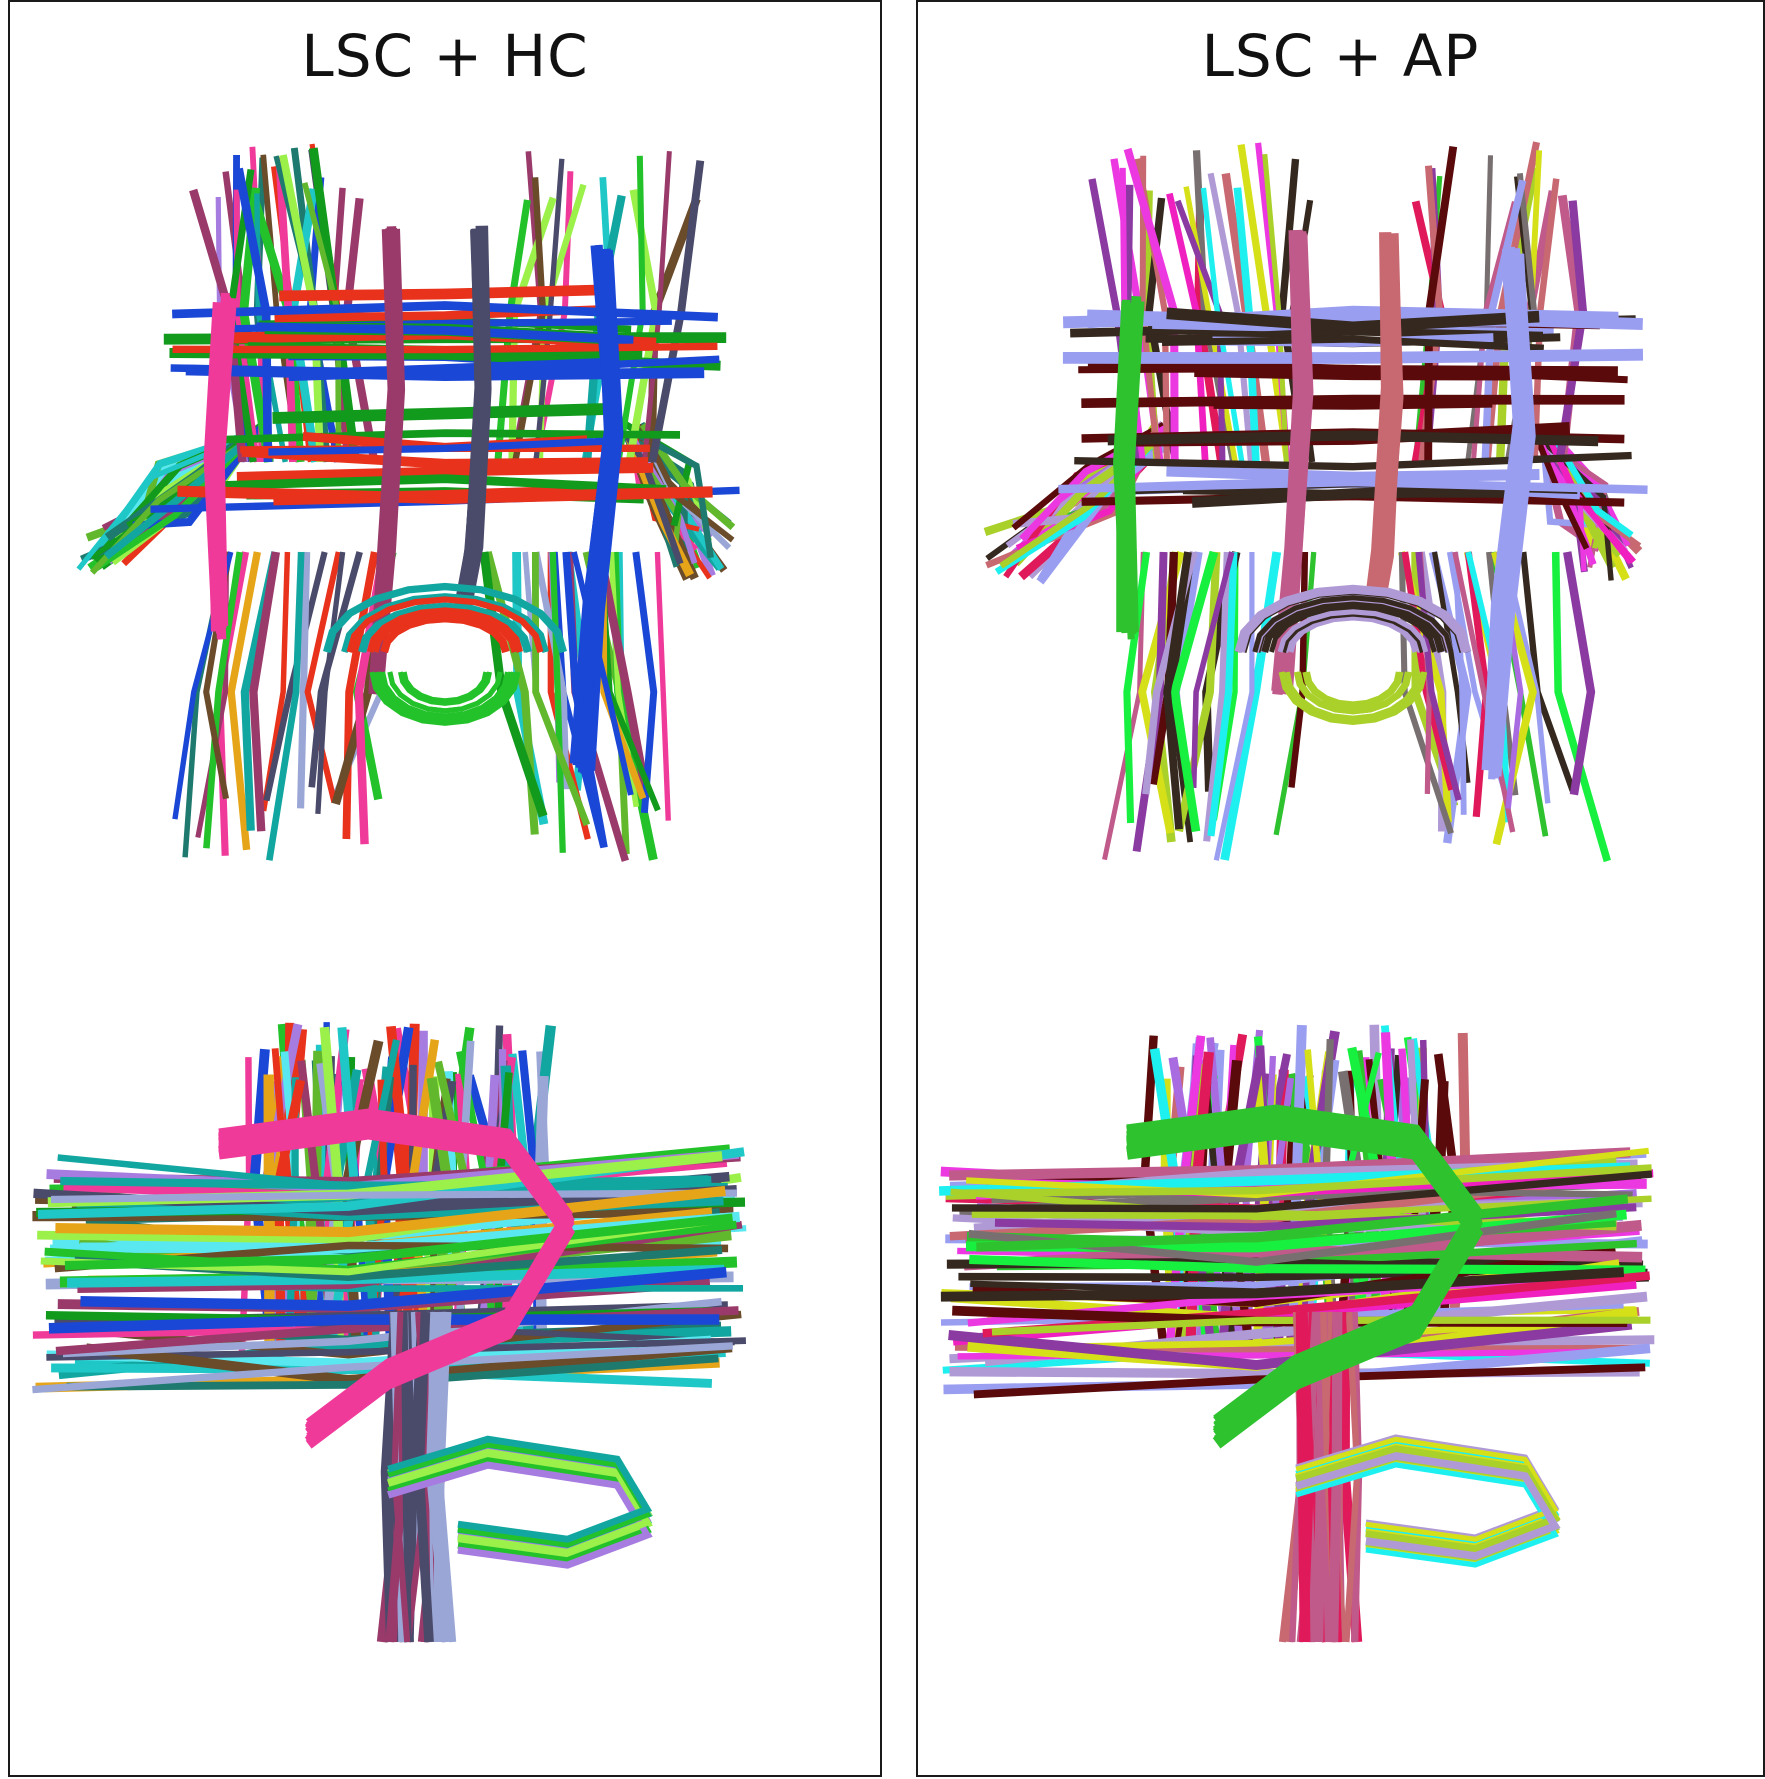  Describe the element at coordinates (1340, 56) in the screenshot. I see `panel-title: LSC + AP` at that location.